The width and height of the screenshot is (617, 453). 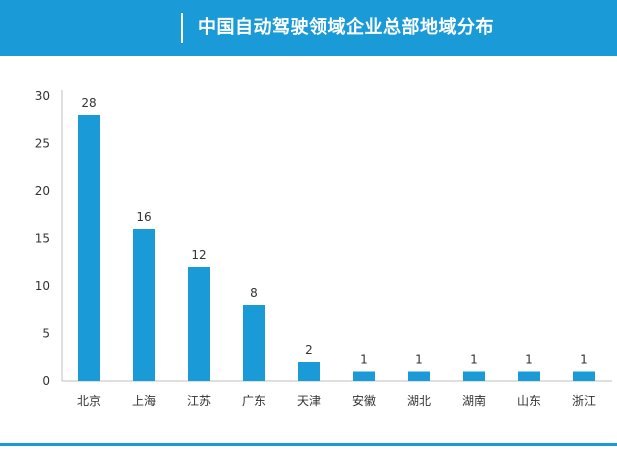 I want to click on x-tick-label: 天津, so click(x=309, y=401).